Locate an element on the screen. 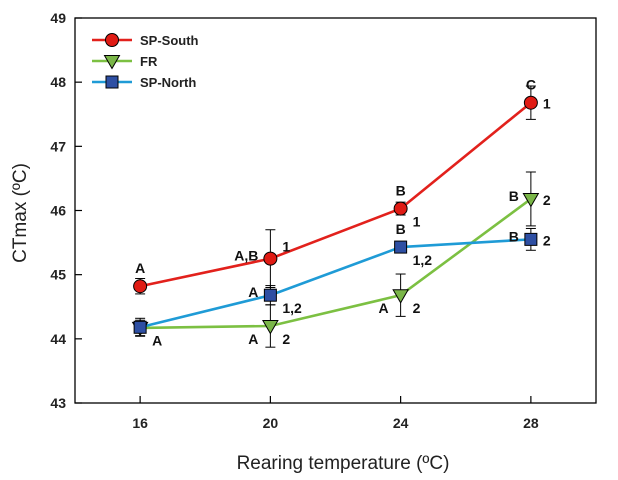  x-tick-label: 20 is located at coordinates (271, 423).